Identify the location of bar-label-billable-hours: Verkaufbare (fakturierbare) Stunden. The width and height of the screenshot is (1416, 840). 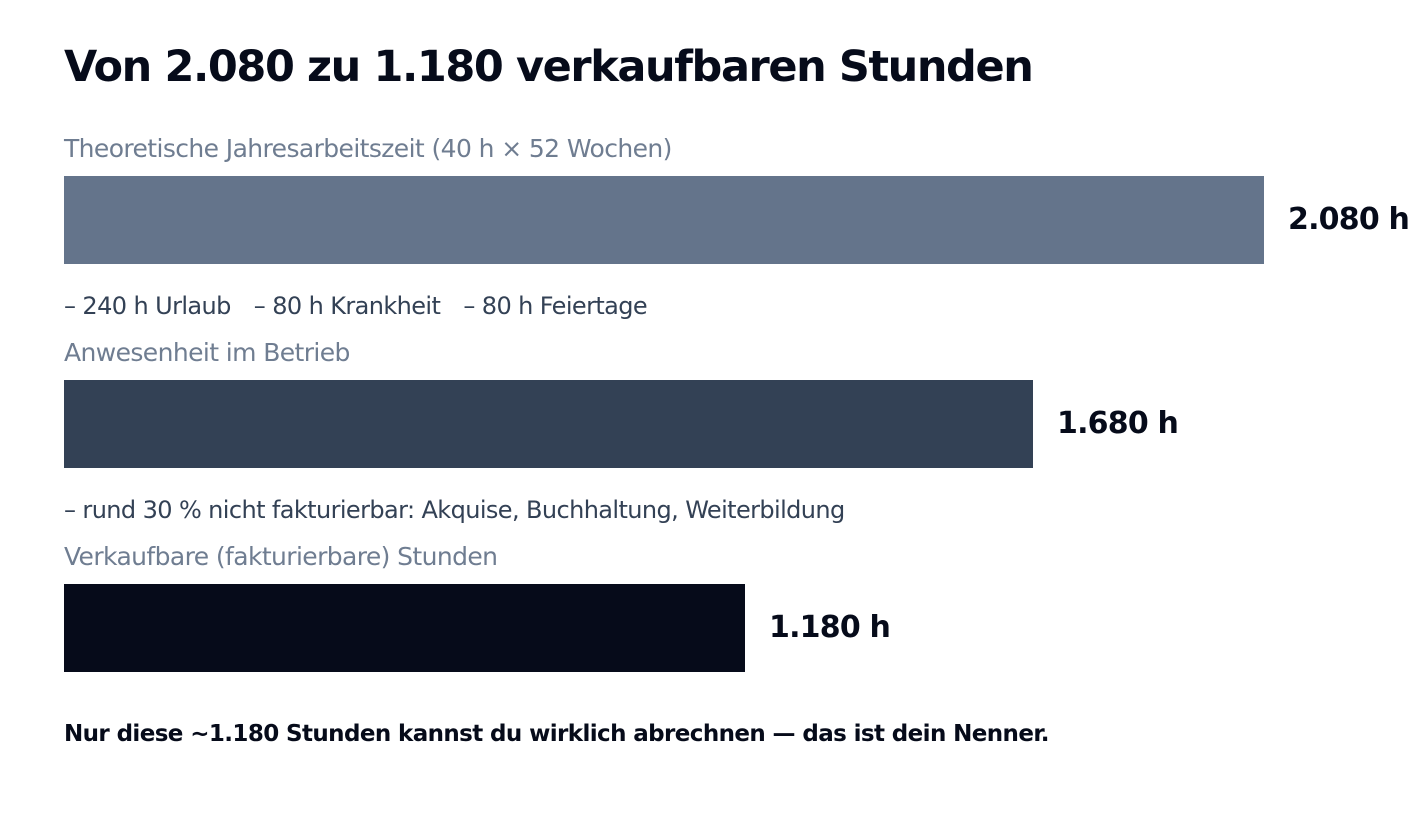
(281, 556).